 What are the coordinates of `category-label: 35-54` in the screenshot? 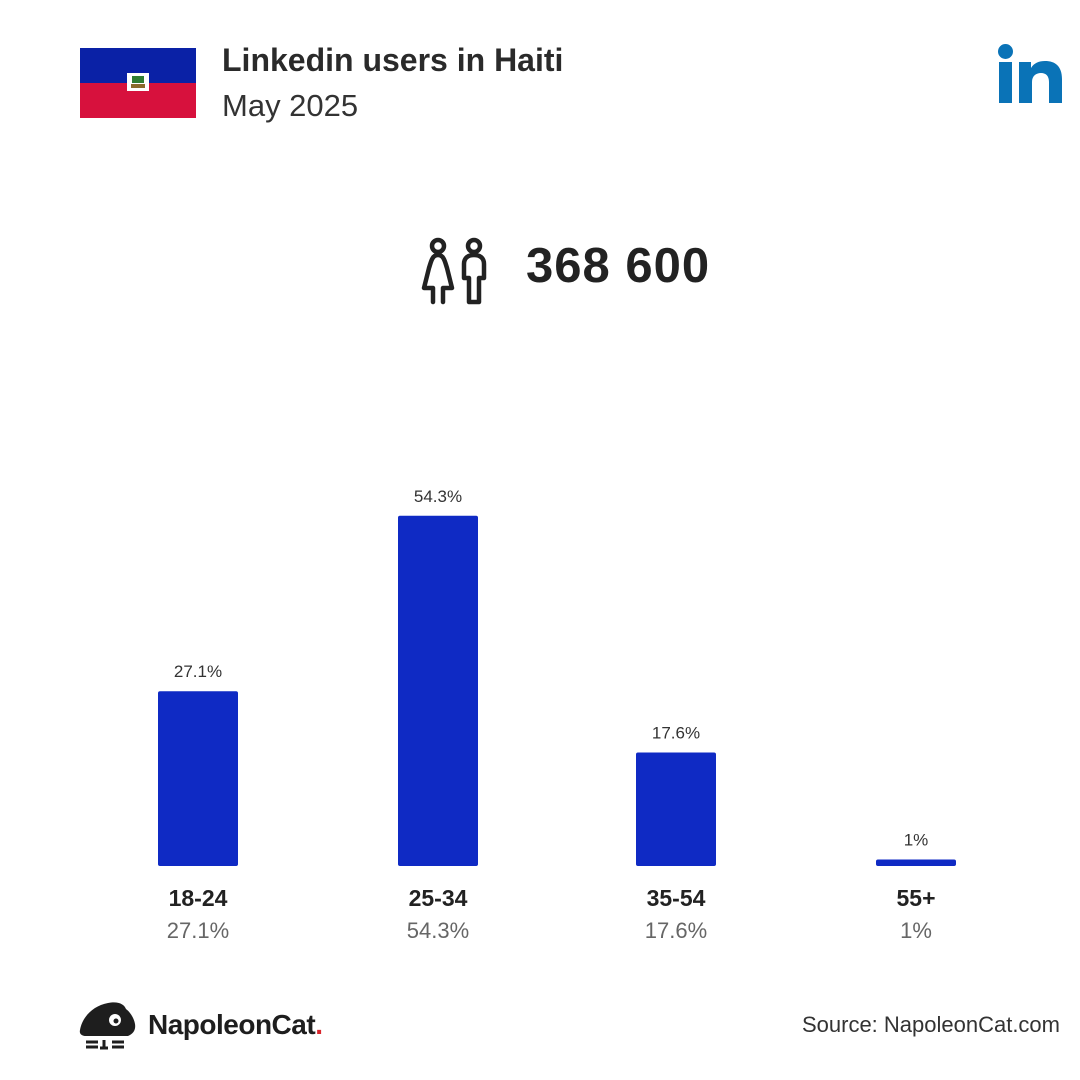 It's located at (676, 898).